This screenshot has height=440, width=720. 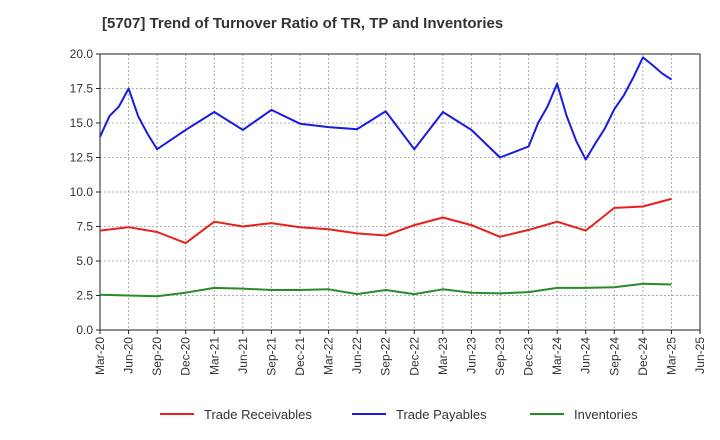 What do you see at coordinates (258, 414) in the screenshot?
I see `legend-label: Trade Receivables` at bounding box center [258, 414].